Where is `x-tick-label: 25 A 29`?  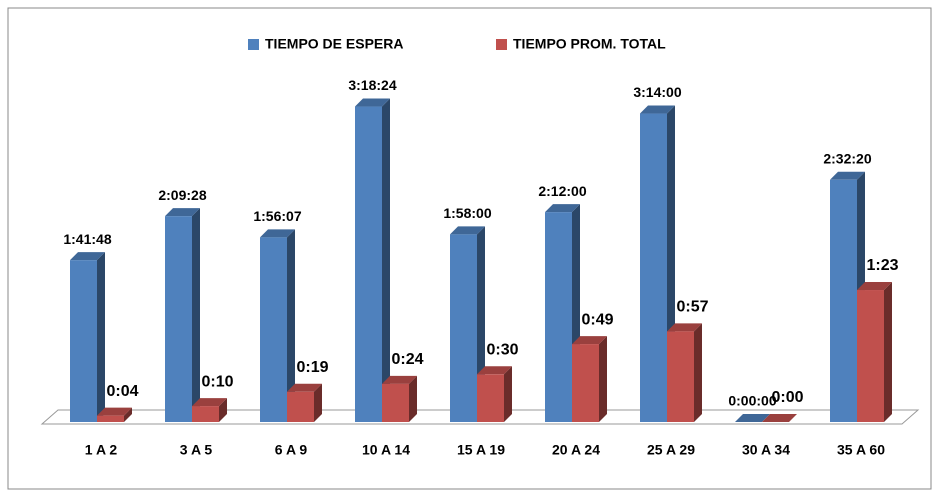 x-tick-label: 25 A 29 is located at coordinates (671, 450).